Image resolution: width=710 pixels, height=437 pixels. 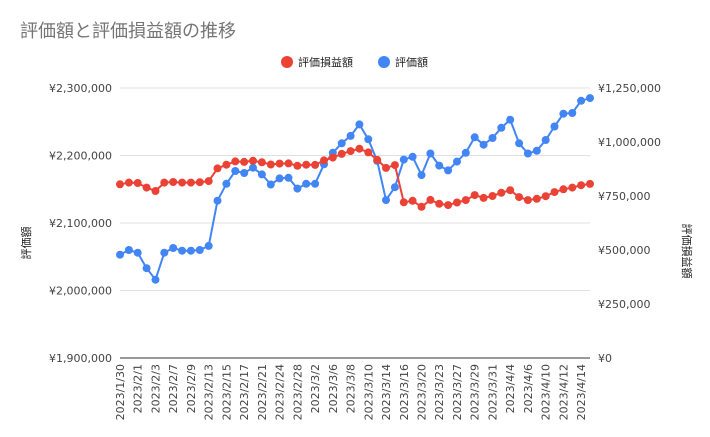 I want to click on x-tick-label: 2023/3/14, so click(x=386, y=392).